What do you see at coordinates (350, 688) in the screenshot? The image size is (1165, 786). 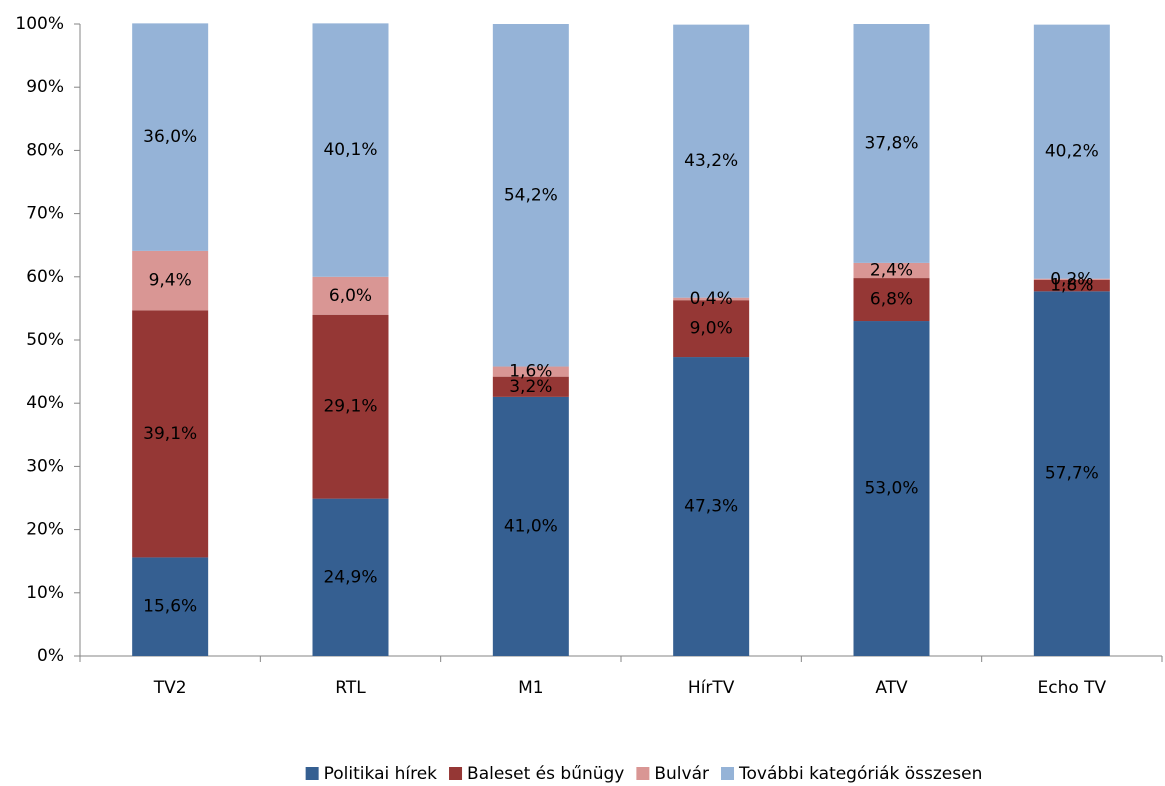 I see `x-tick-label: RTL` at bounding box center [350, 688].